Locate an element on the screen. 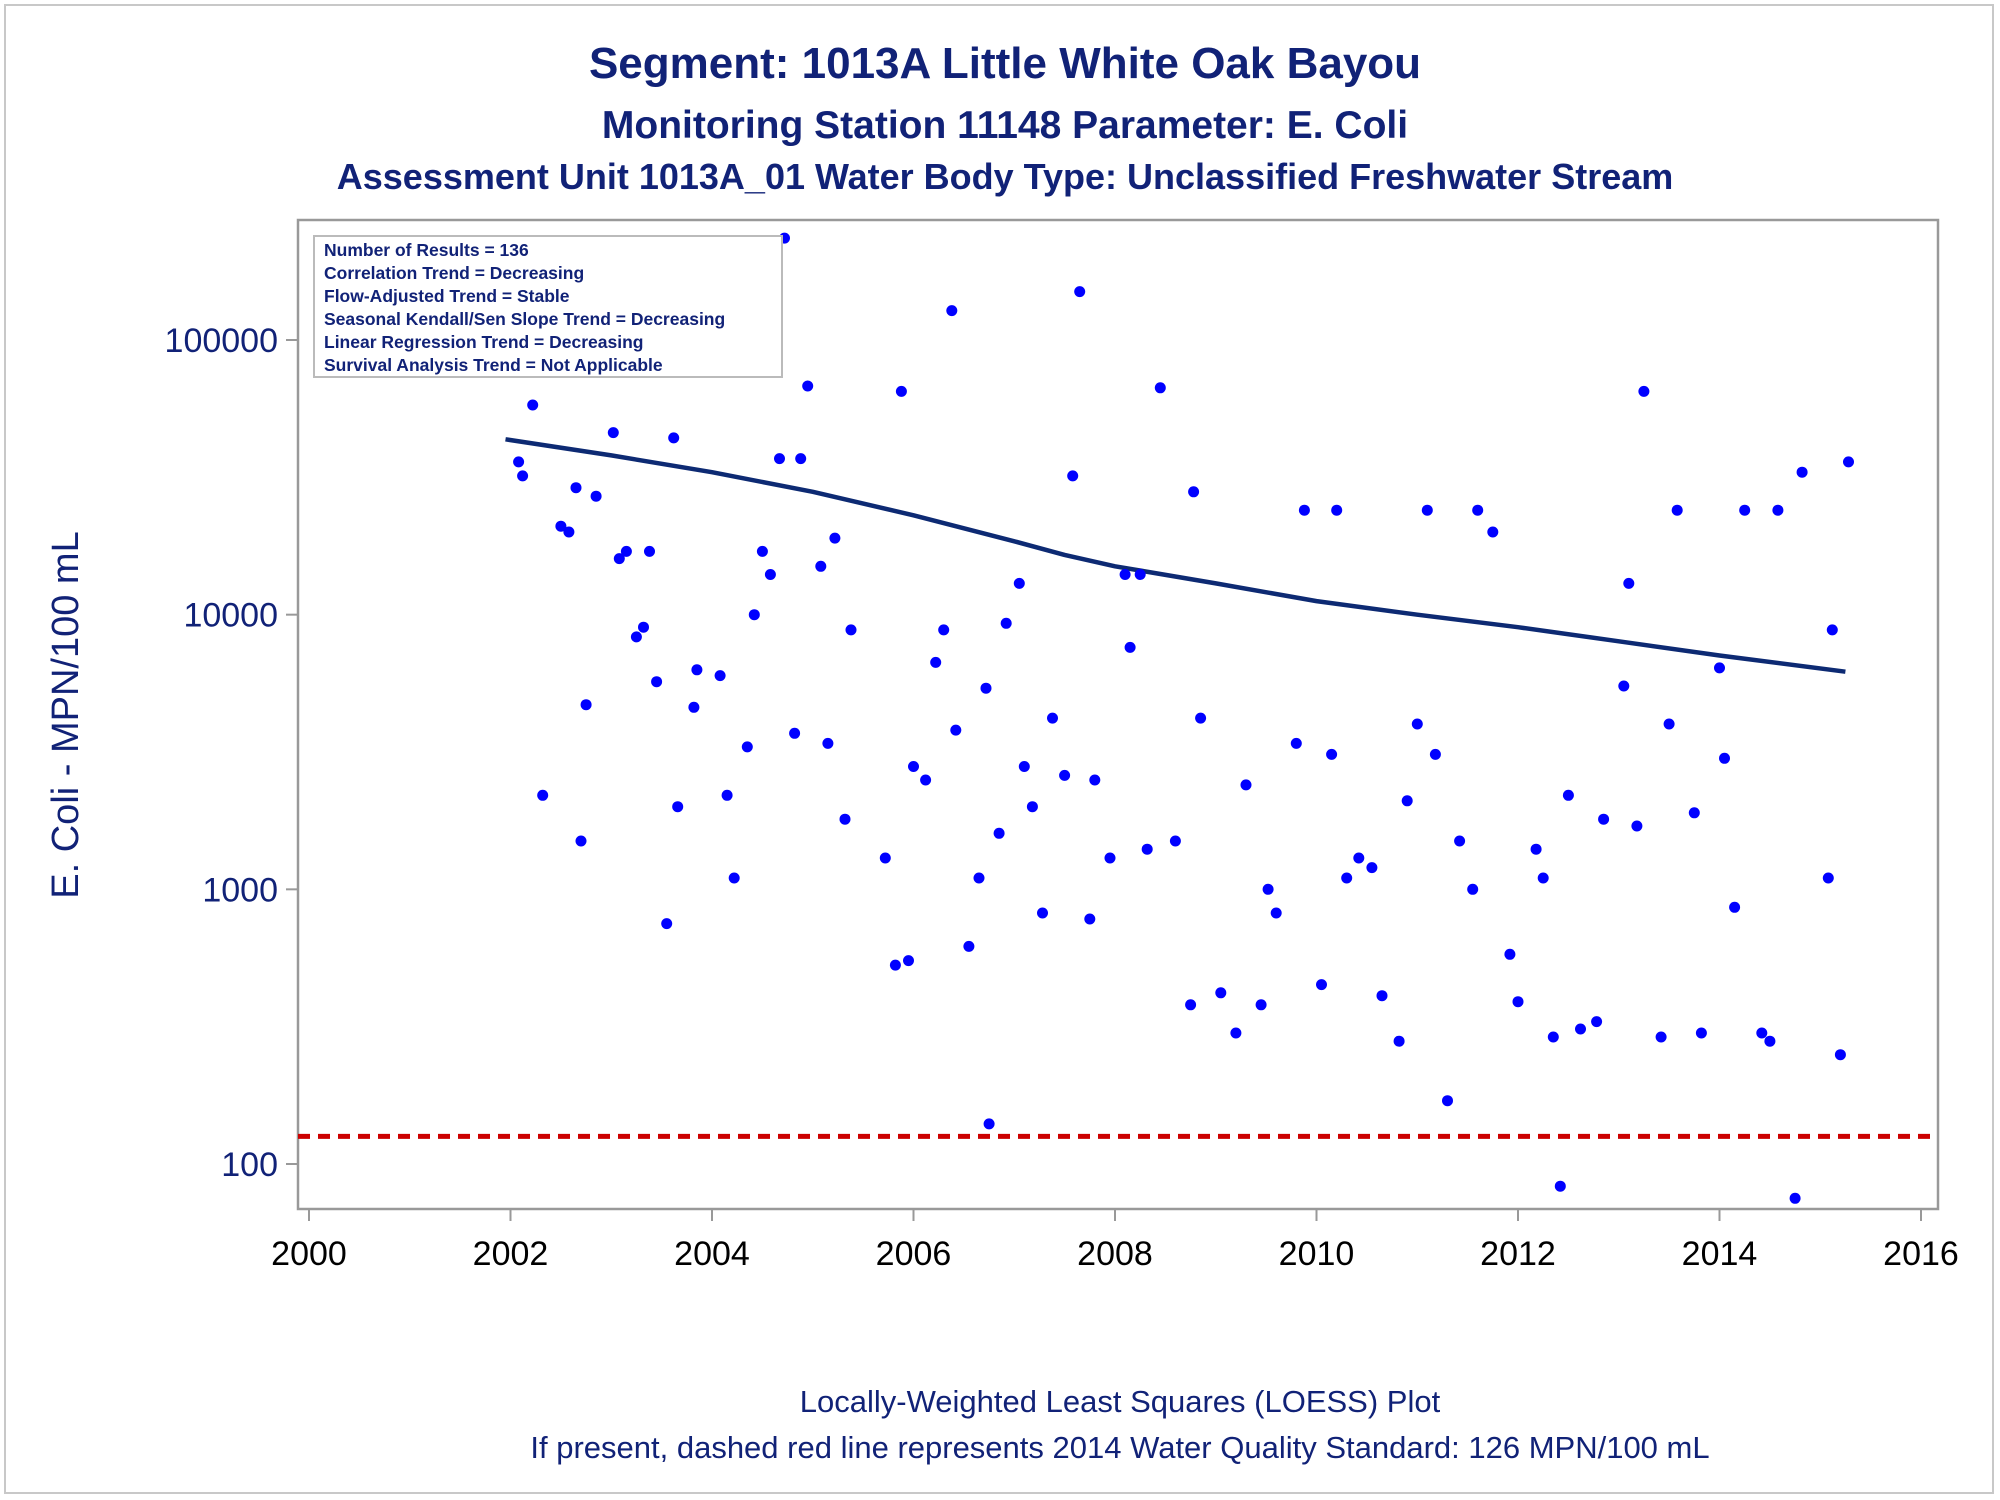  y-tick-label: 1000 is located at coordinates (240, 890).